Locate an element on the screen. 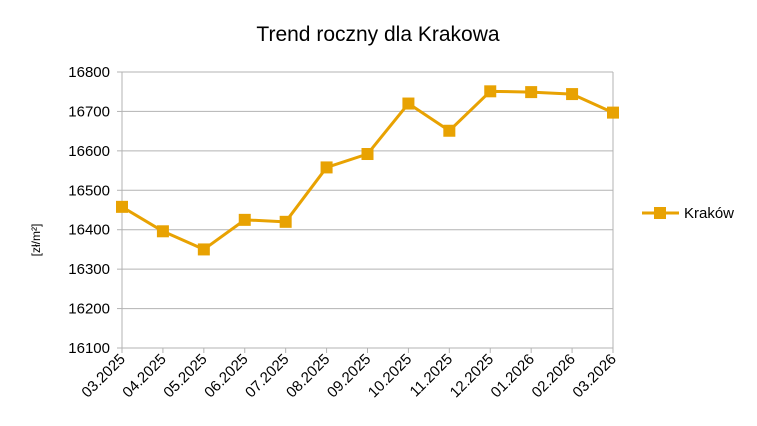 This screenshot has height=426, width=757. x-tick-label: 01.2026 is located at coordinates (513, 376).